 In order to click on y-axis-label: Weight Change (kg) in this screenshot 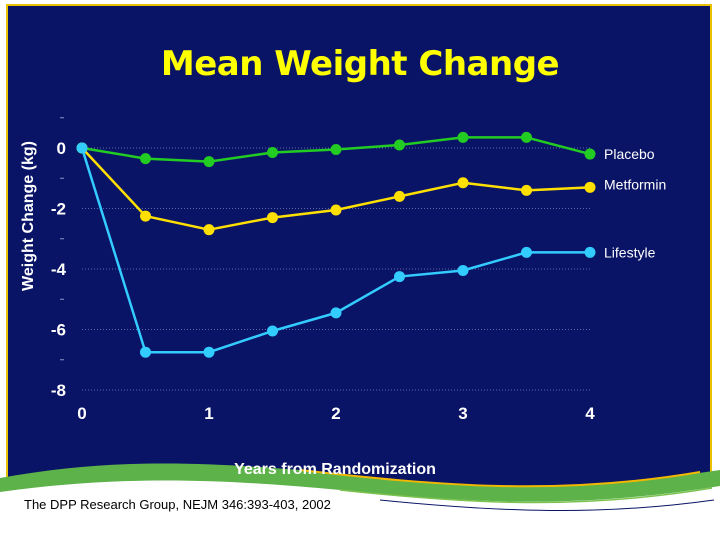, I will do `click(28, 216)`.